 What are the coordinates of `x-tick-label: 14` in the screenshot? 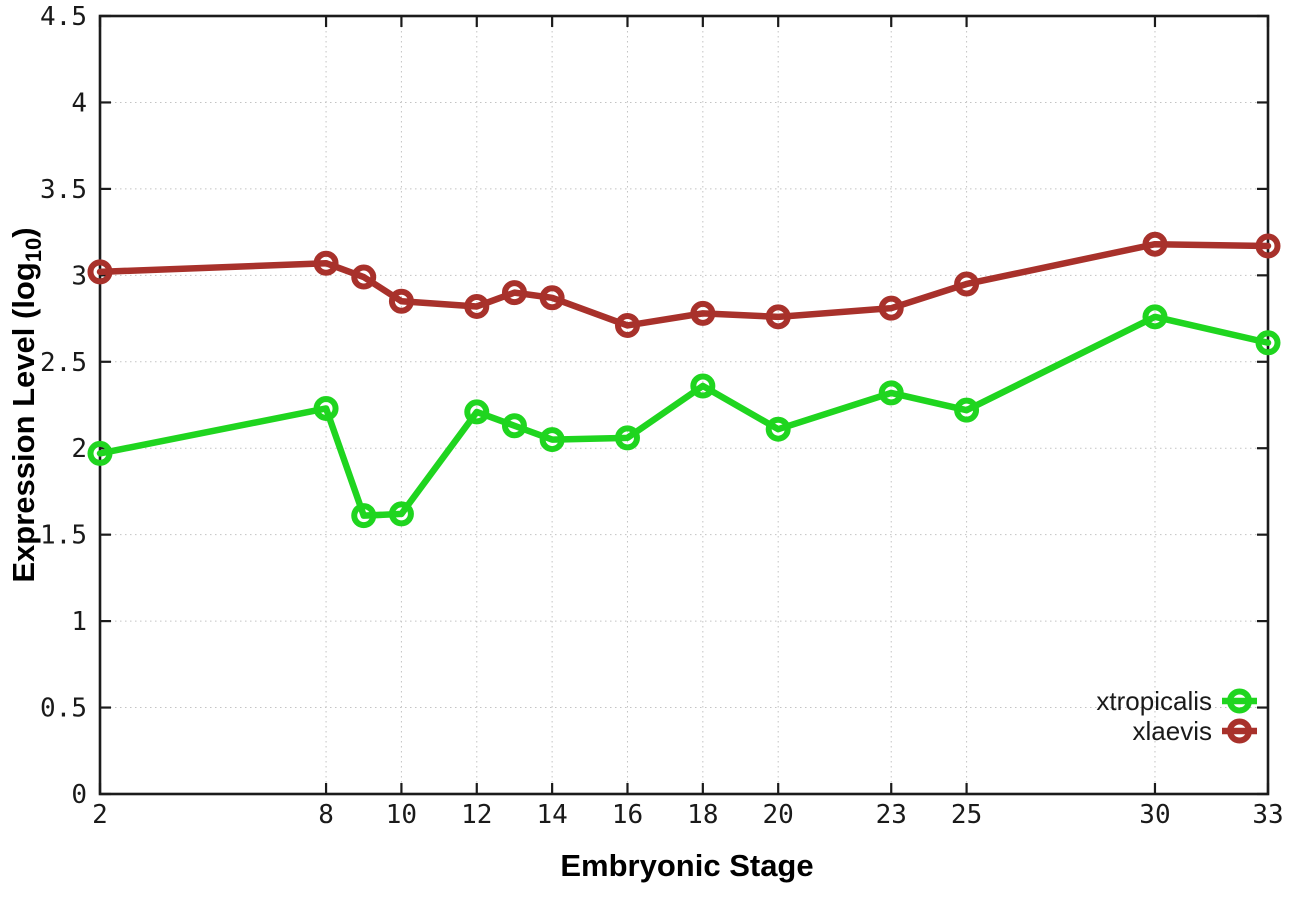 It's located at (551, 815).